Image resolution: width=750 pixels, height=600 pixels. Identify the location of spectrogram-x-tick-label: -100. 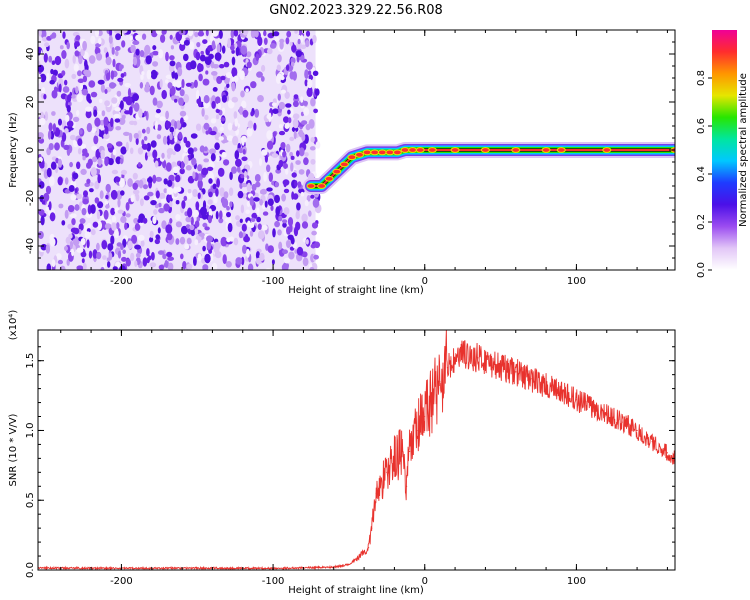
(273, 281).